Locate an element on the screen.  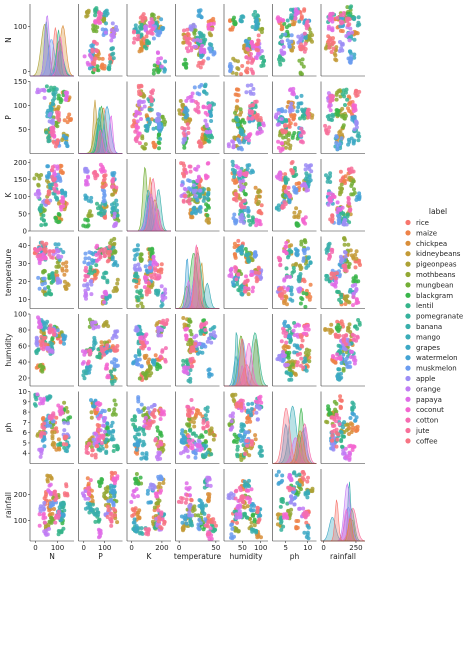
panel-N-ph is located at coordinates (294, 40).